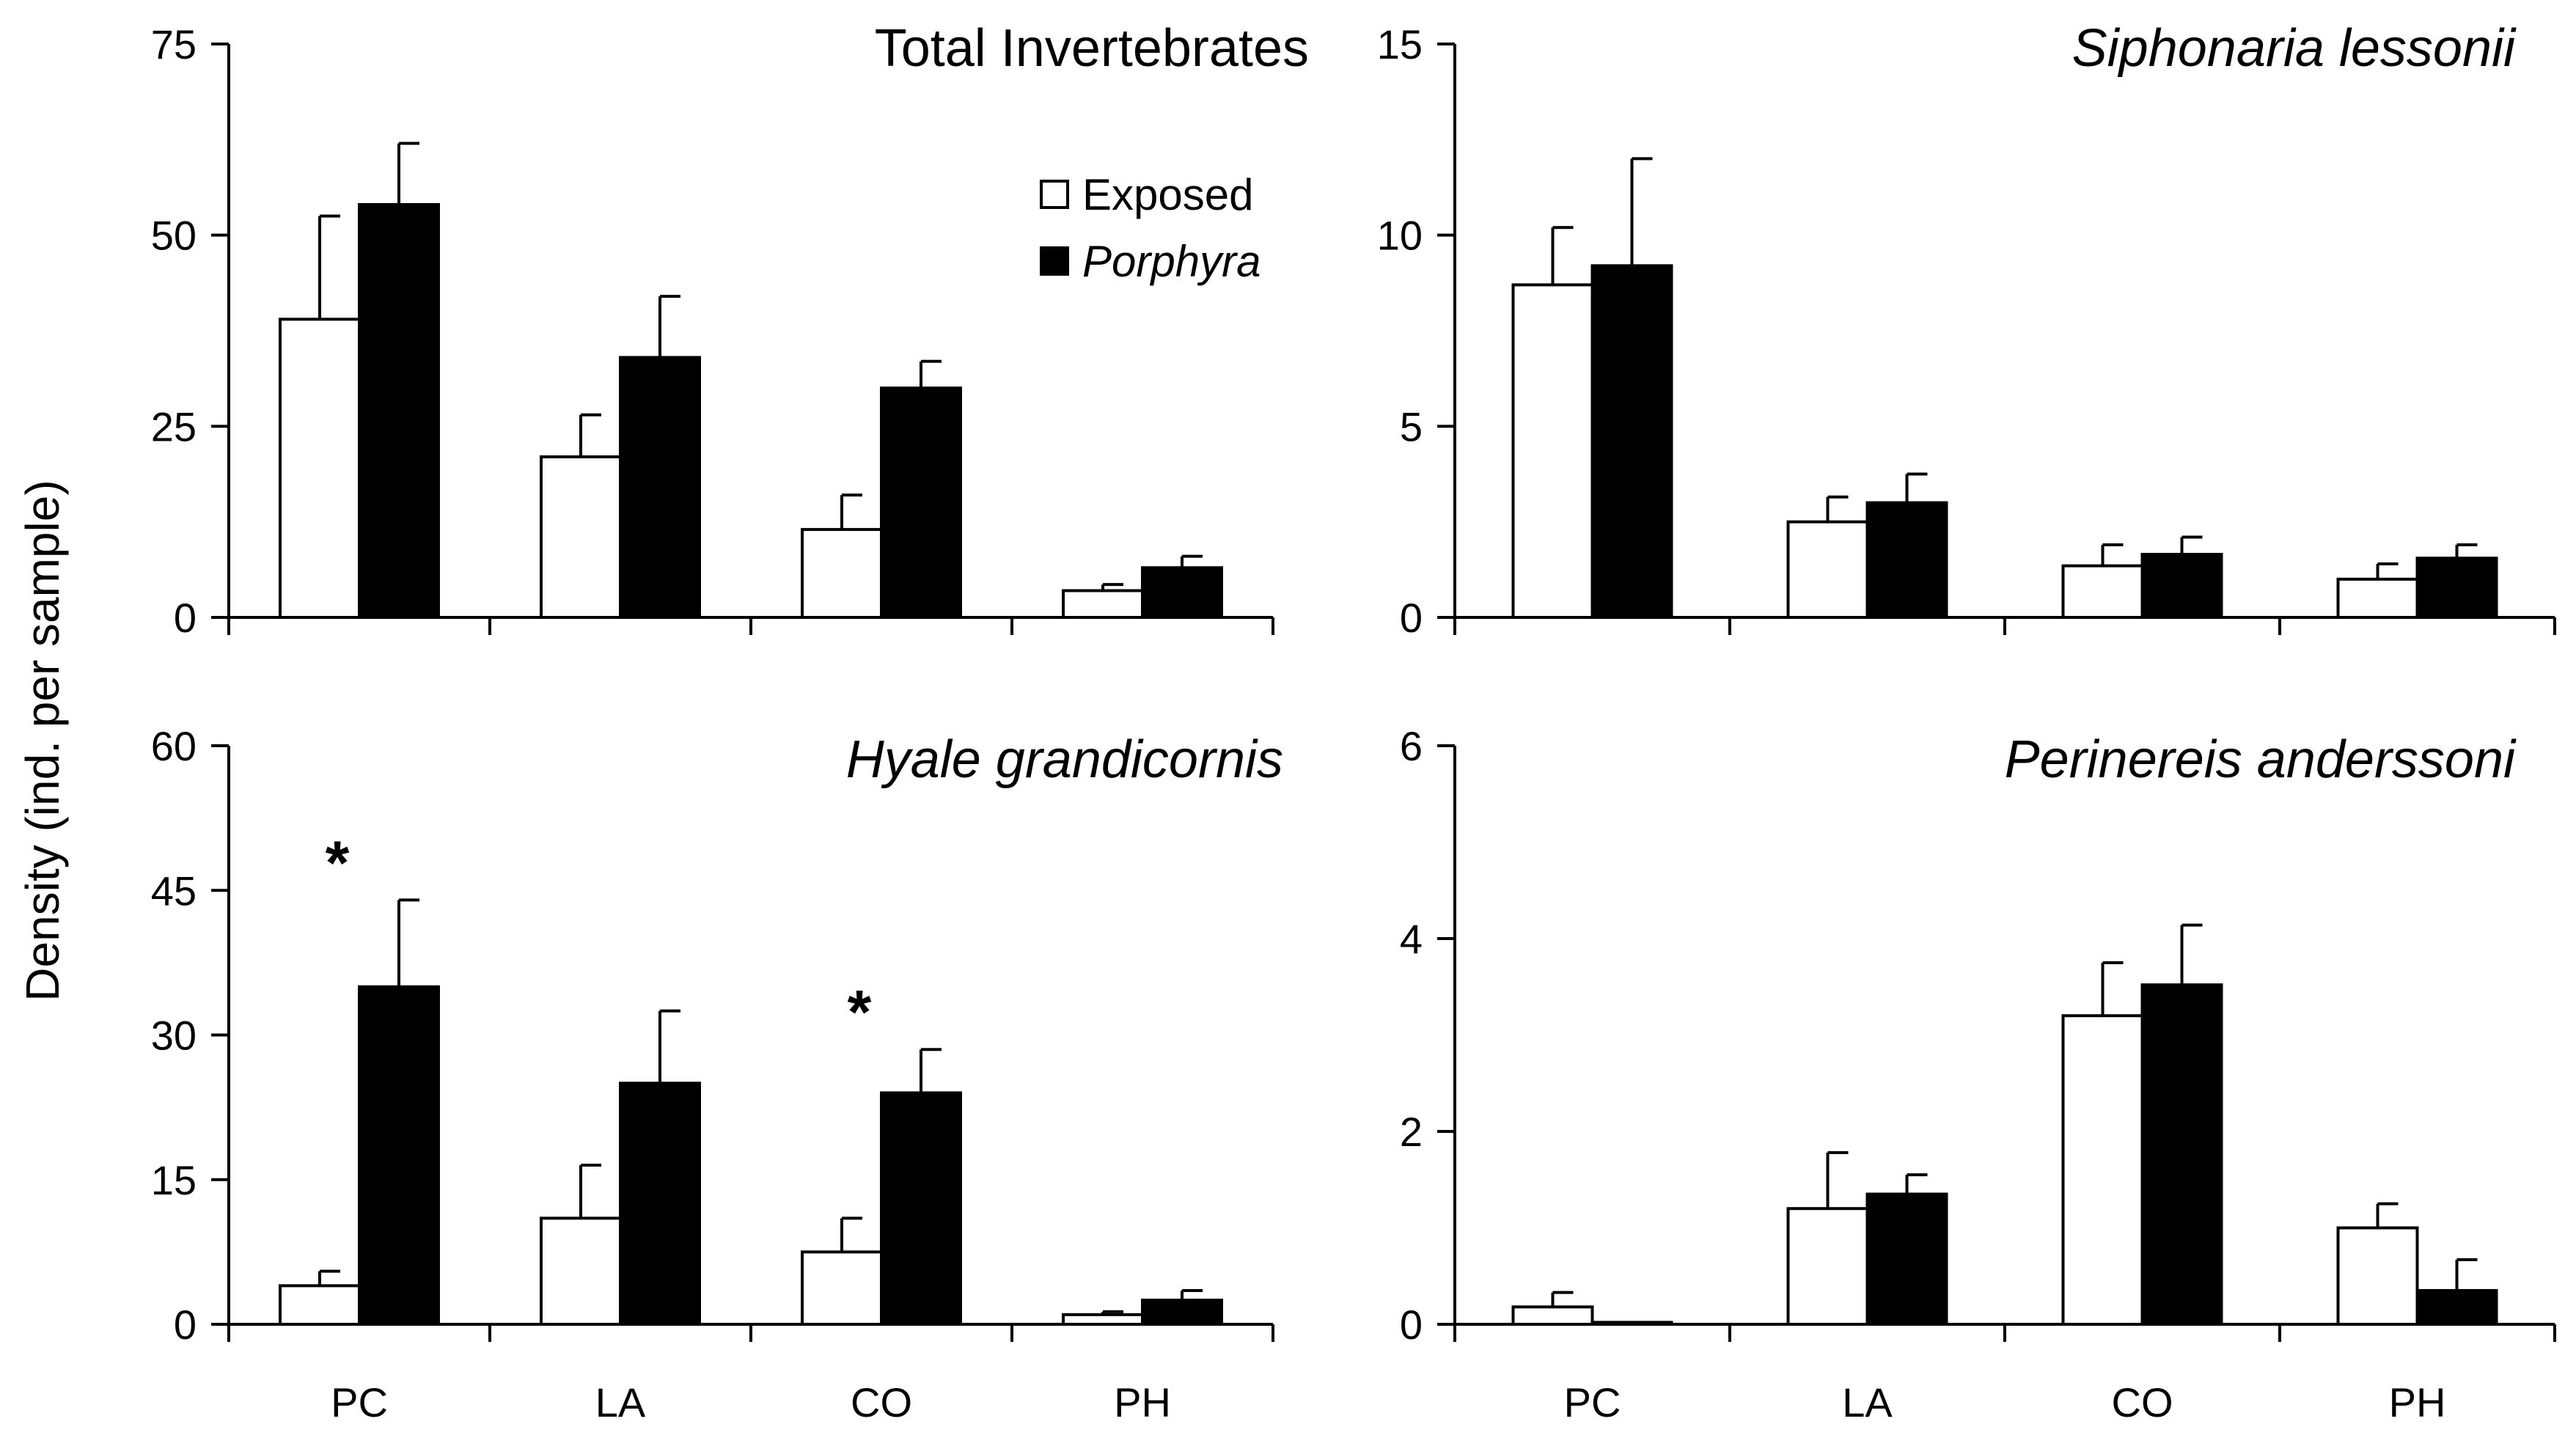  I want to click on y-tick-label: 30, so click(174, 1036).